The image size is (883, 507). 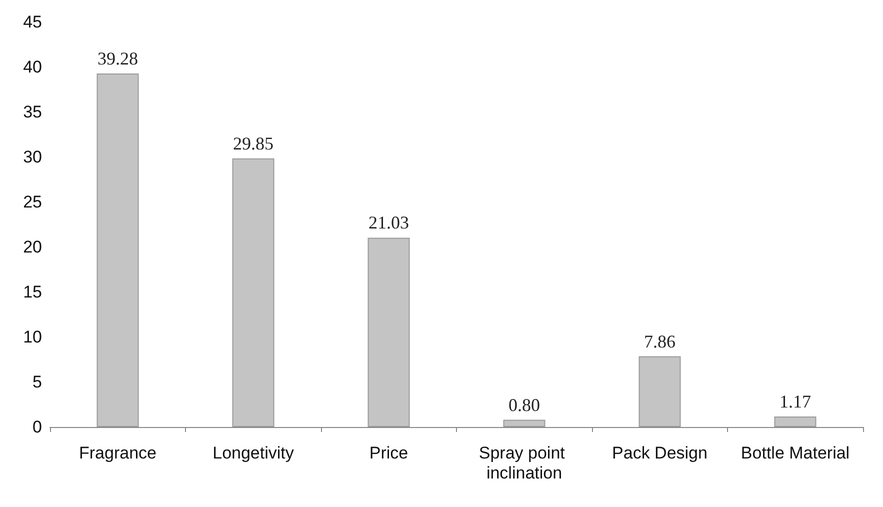 I want to click on y-tick-label: 0, so click(x=37, y=427).